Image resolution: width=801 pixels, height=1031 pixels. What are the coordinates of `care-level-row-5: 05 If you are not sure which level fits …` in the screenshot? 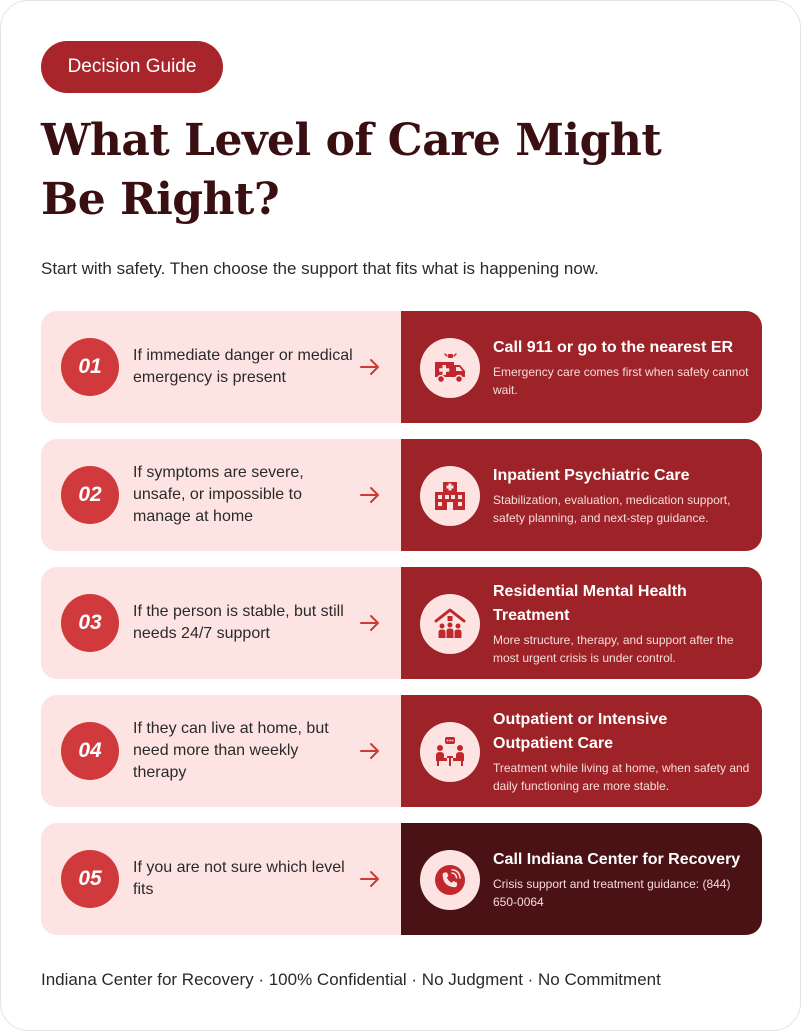 It's located at (401, 879).